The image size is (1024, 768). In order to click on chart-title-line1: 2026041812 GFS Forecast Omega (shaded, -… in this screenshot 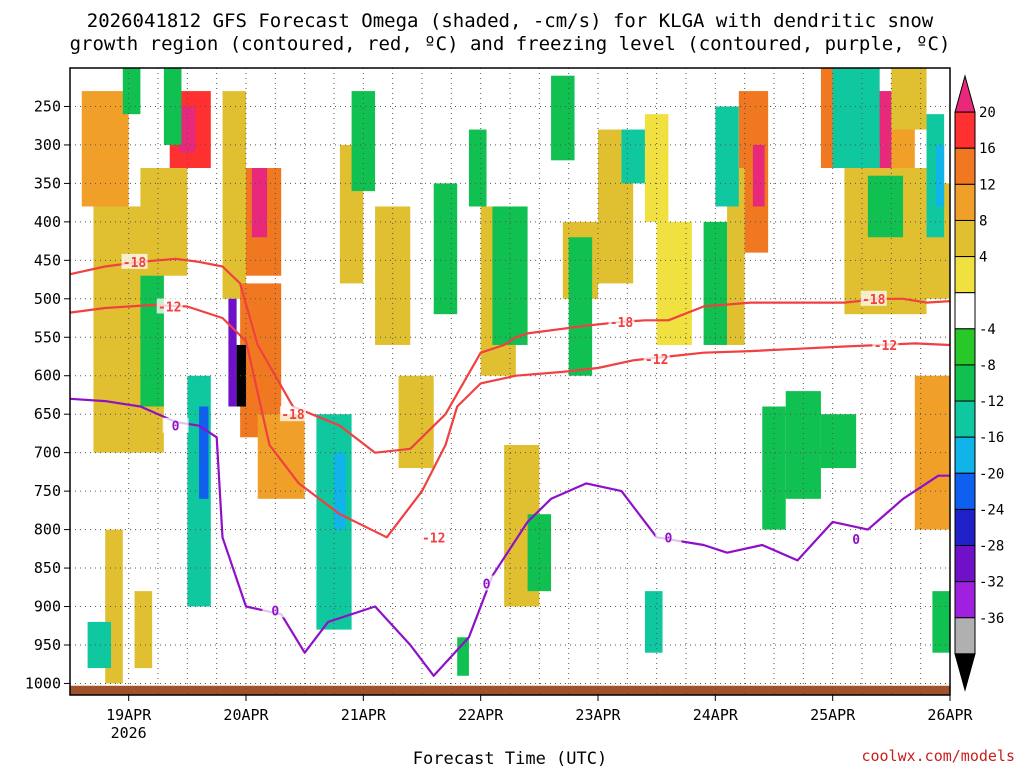, I will do `click(510, 21)`.